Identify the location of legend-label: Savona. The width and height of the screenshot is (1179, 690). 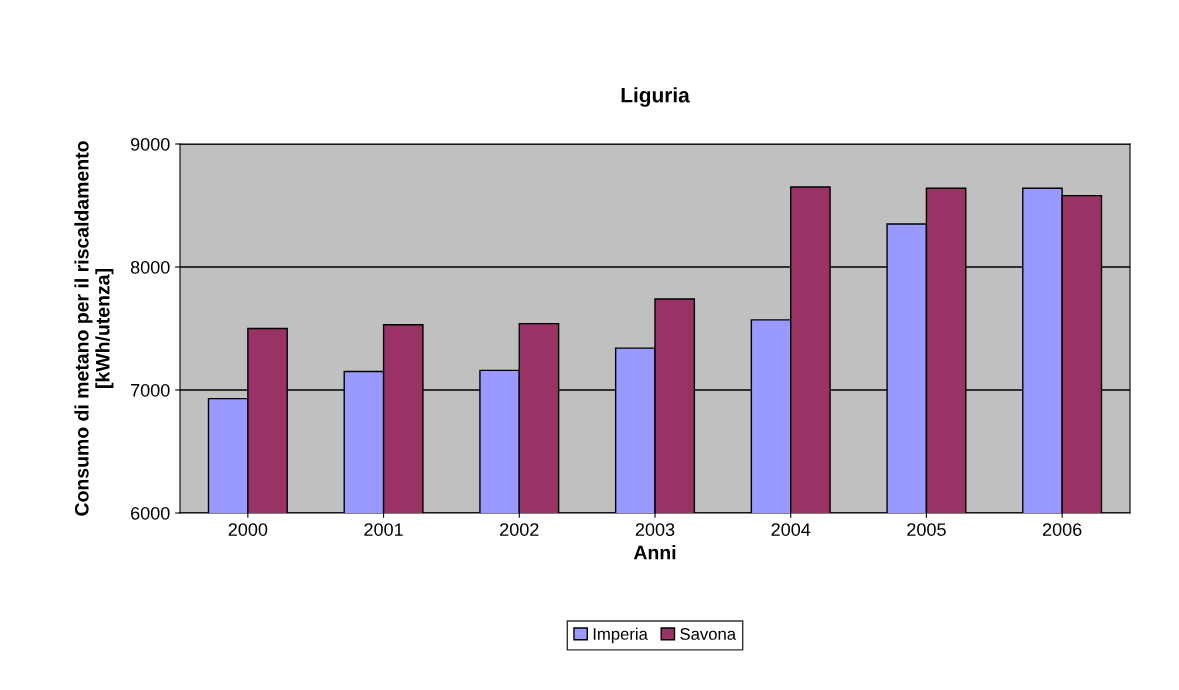
(708, 634).